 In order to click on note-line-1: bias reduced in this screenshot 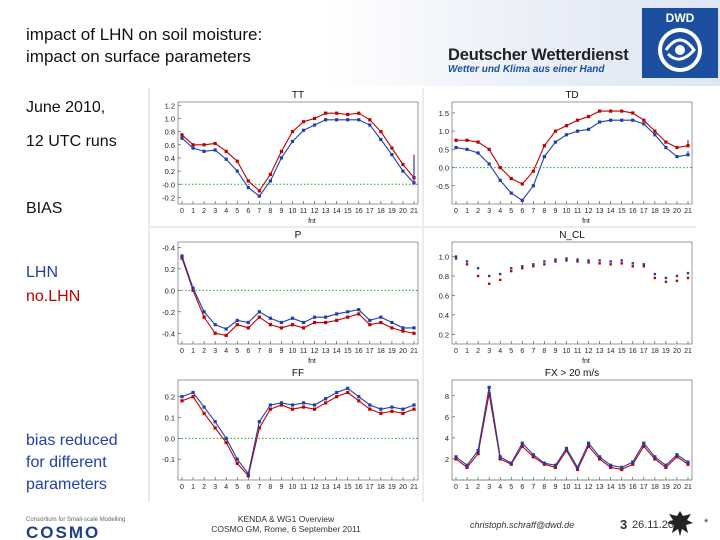, I will do `click(72, 440)`.